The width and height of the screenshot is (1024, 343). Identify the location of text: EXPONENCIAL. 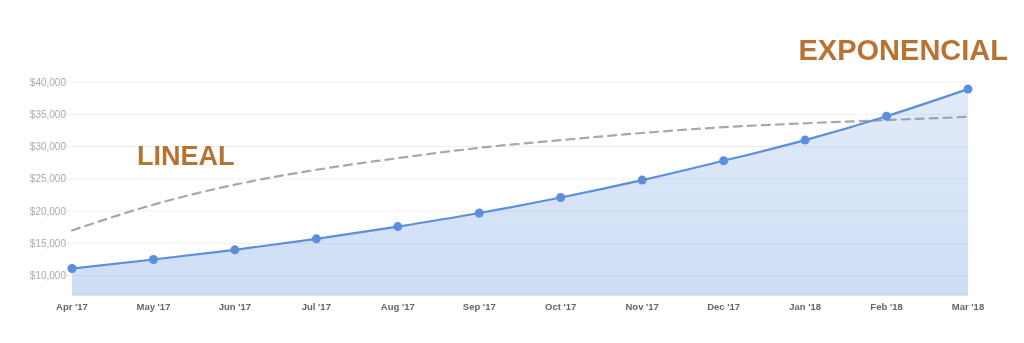
(903, 50).